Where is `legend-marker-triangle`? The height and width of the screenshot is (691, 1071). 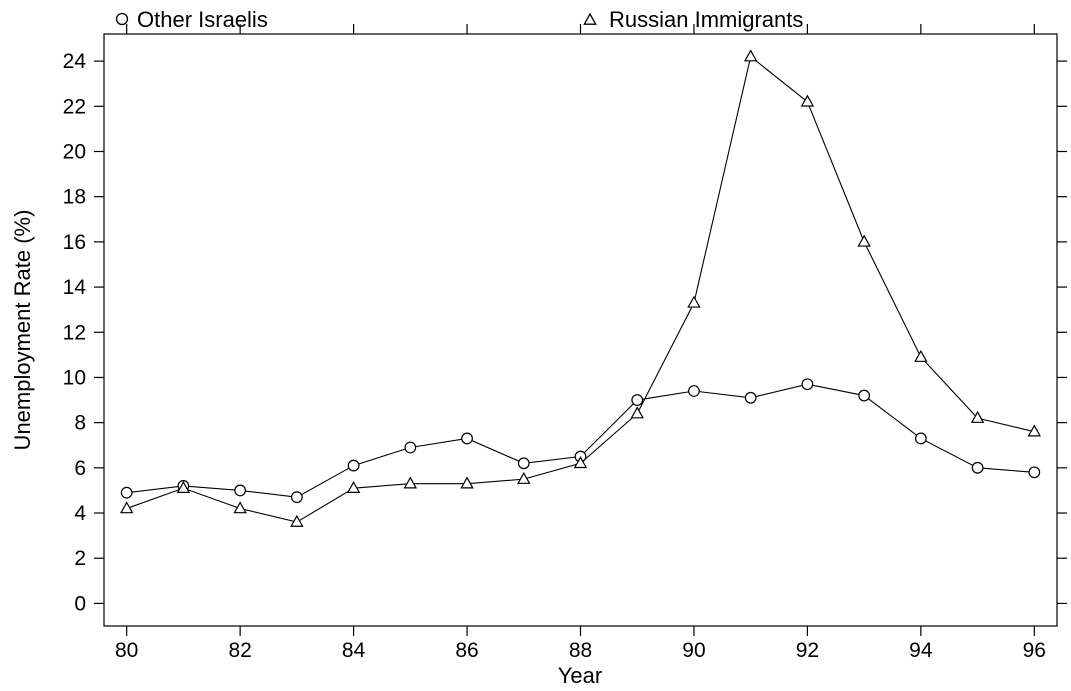
legend-marker-triangle is located at coordinates (590, 18).